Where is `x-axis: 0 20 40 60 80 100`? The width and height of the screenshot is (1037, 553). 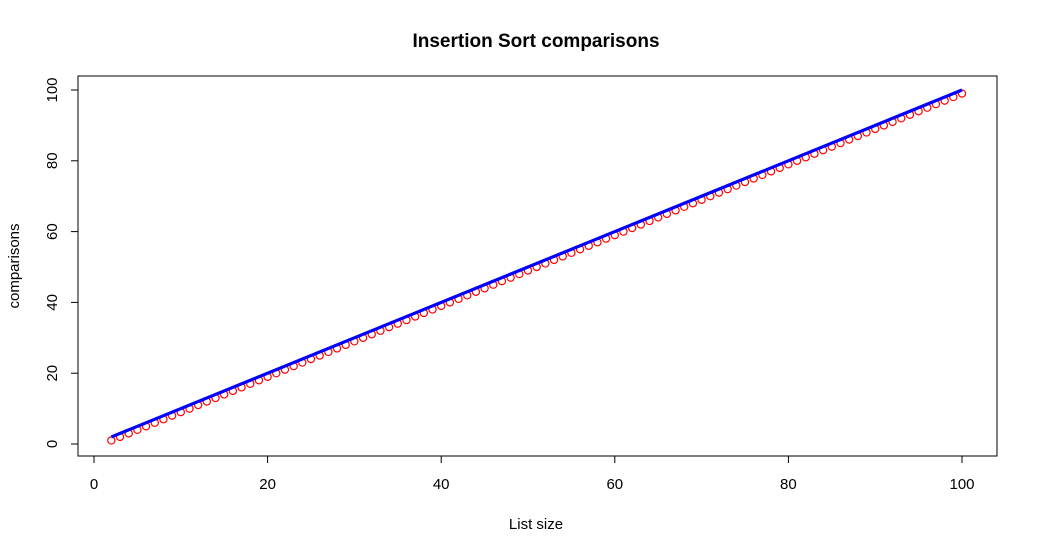
x-axis: 0 20 40 60 80 100 is located at coordinates (532, 474).